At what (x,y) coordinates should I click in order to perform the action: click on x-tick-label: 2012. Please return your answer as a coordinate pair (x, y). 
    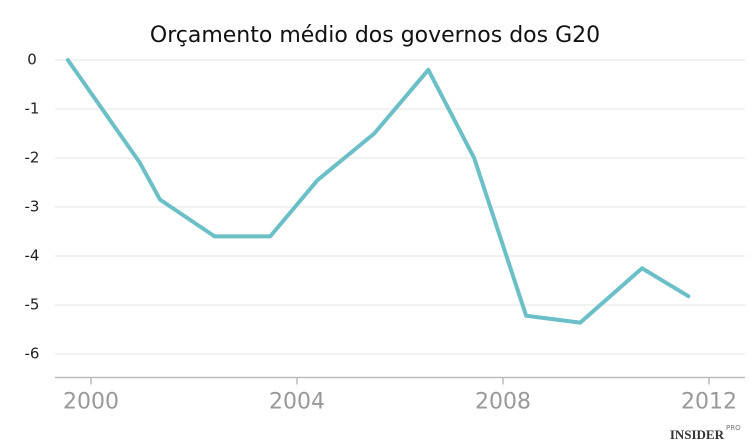
    Looking at the image, I should click on (709, 402).